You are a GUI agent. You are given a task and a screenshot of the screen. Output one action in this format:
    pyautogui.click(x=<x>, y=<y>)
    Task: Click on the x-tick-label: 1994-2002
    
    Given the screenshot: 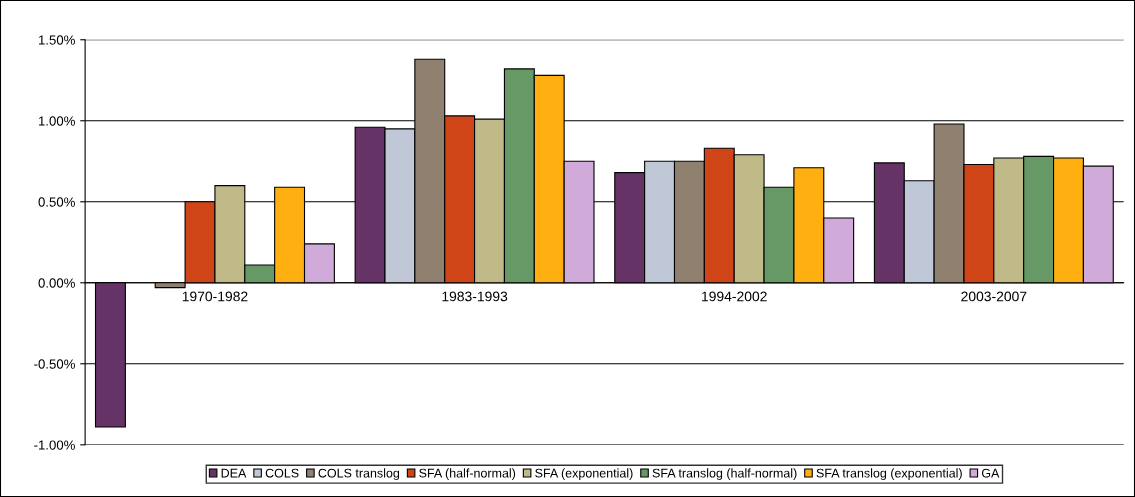 What is the action you would take?
    pyautogui.click(x=734, y=296)
    